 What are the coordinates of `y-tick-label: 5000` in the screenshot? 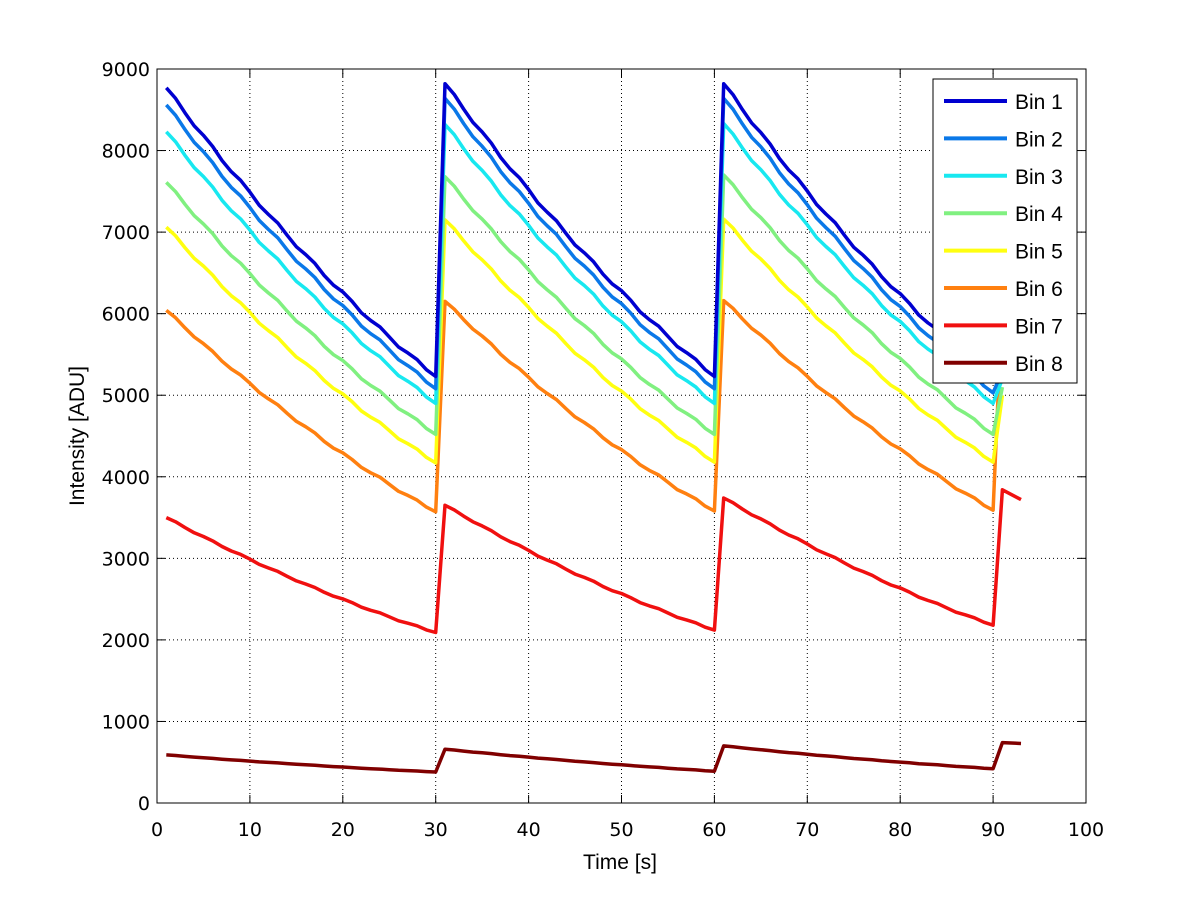 It's located at (126, 396).